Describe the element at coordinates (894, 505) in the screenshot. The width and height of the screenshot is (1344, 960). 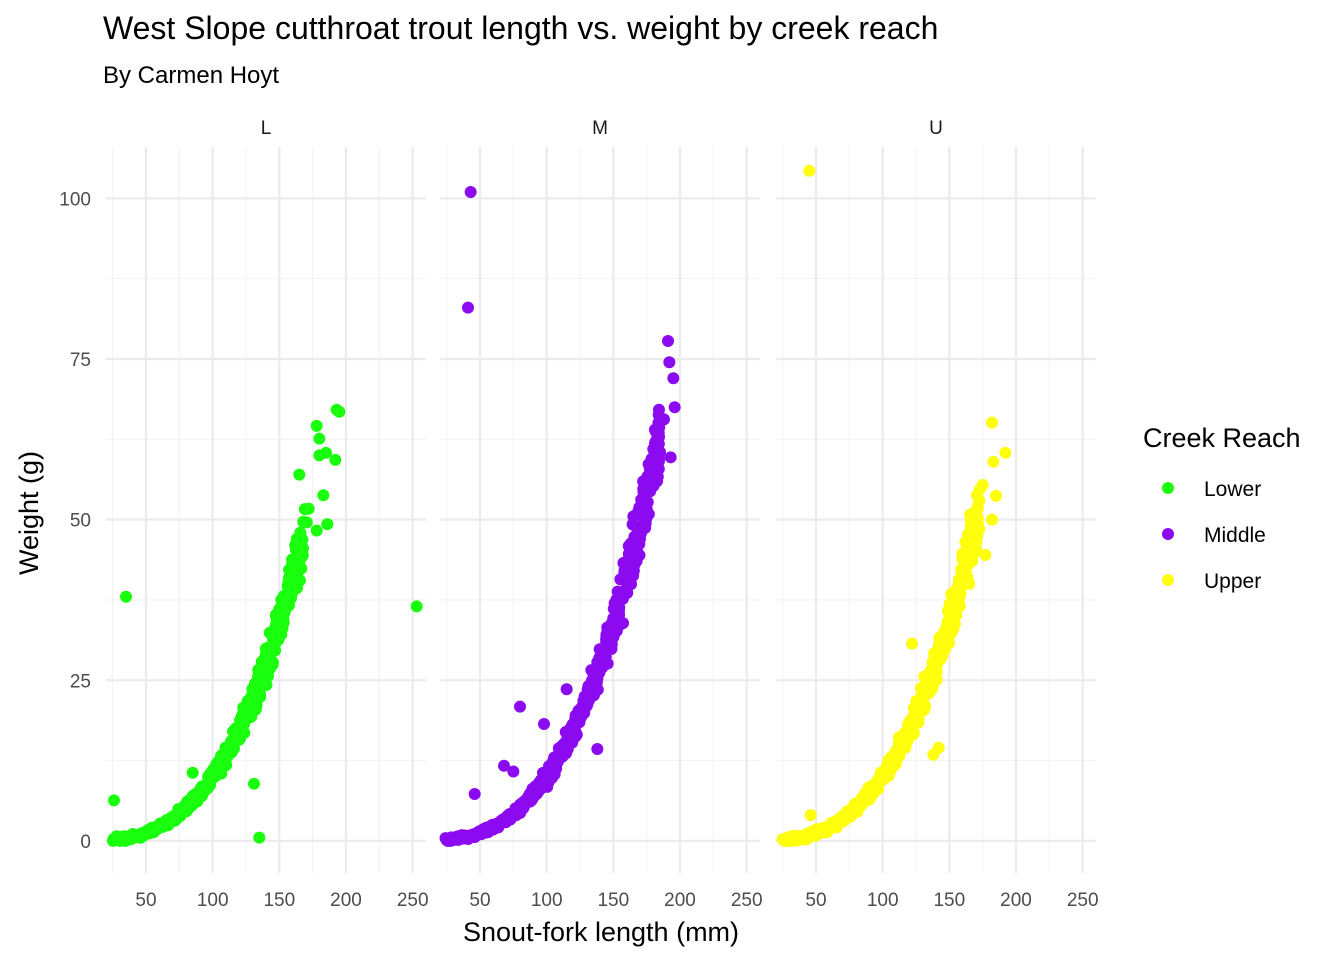
I see `point-cloud-upper` at that location.